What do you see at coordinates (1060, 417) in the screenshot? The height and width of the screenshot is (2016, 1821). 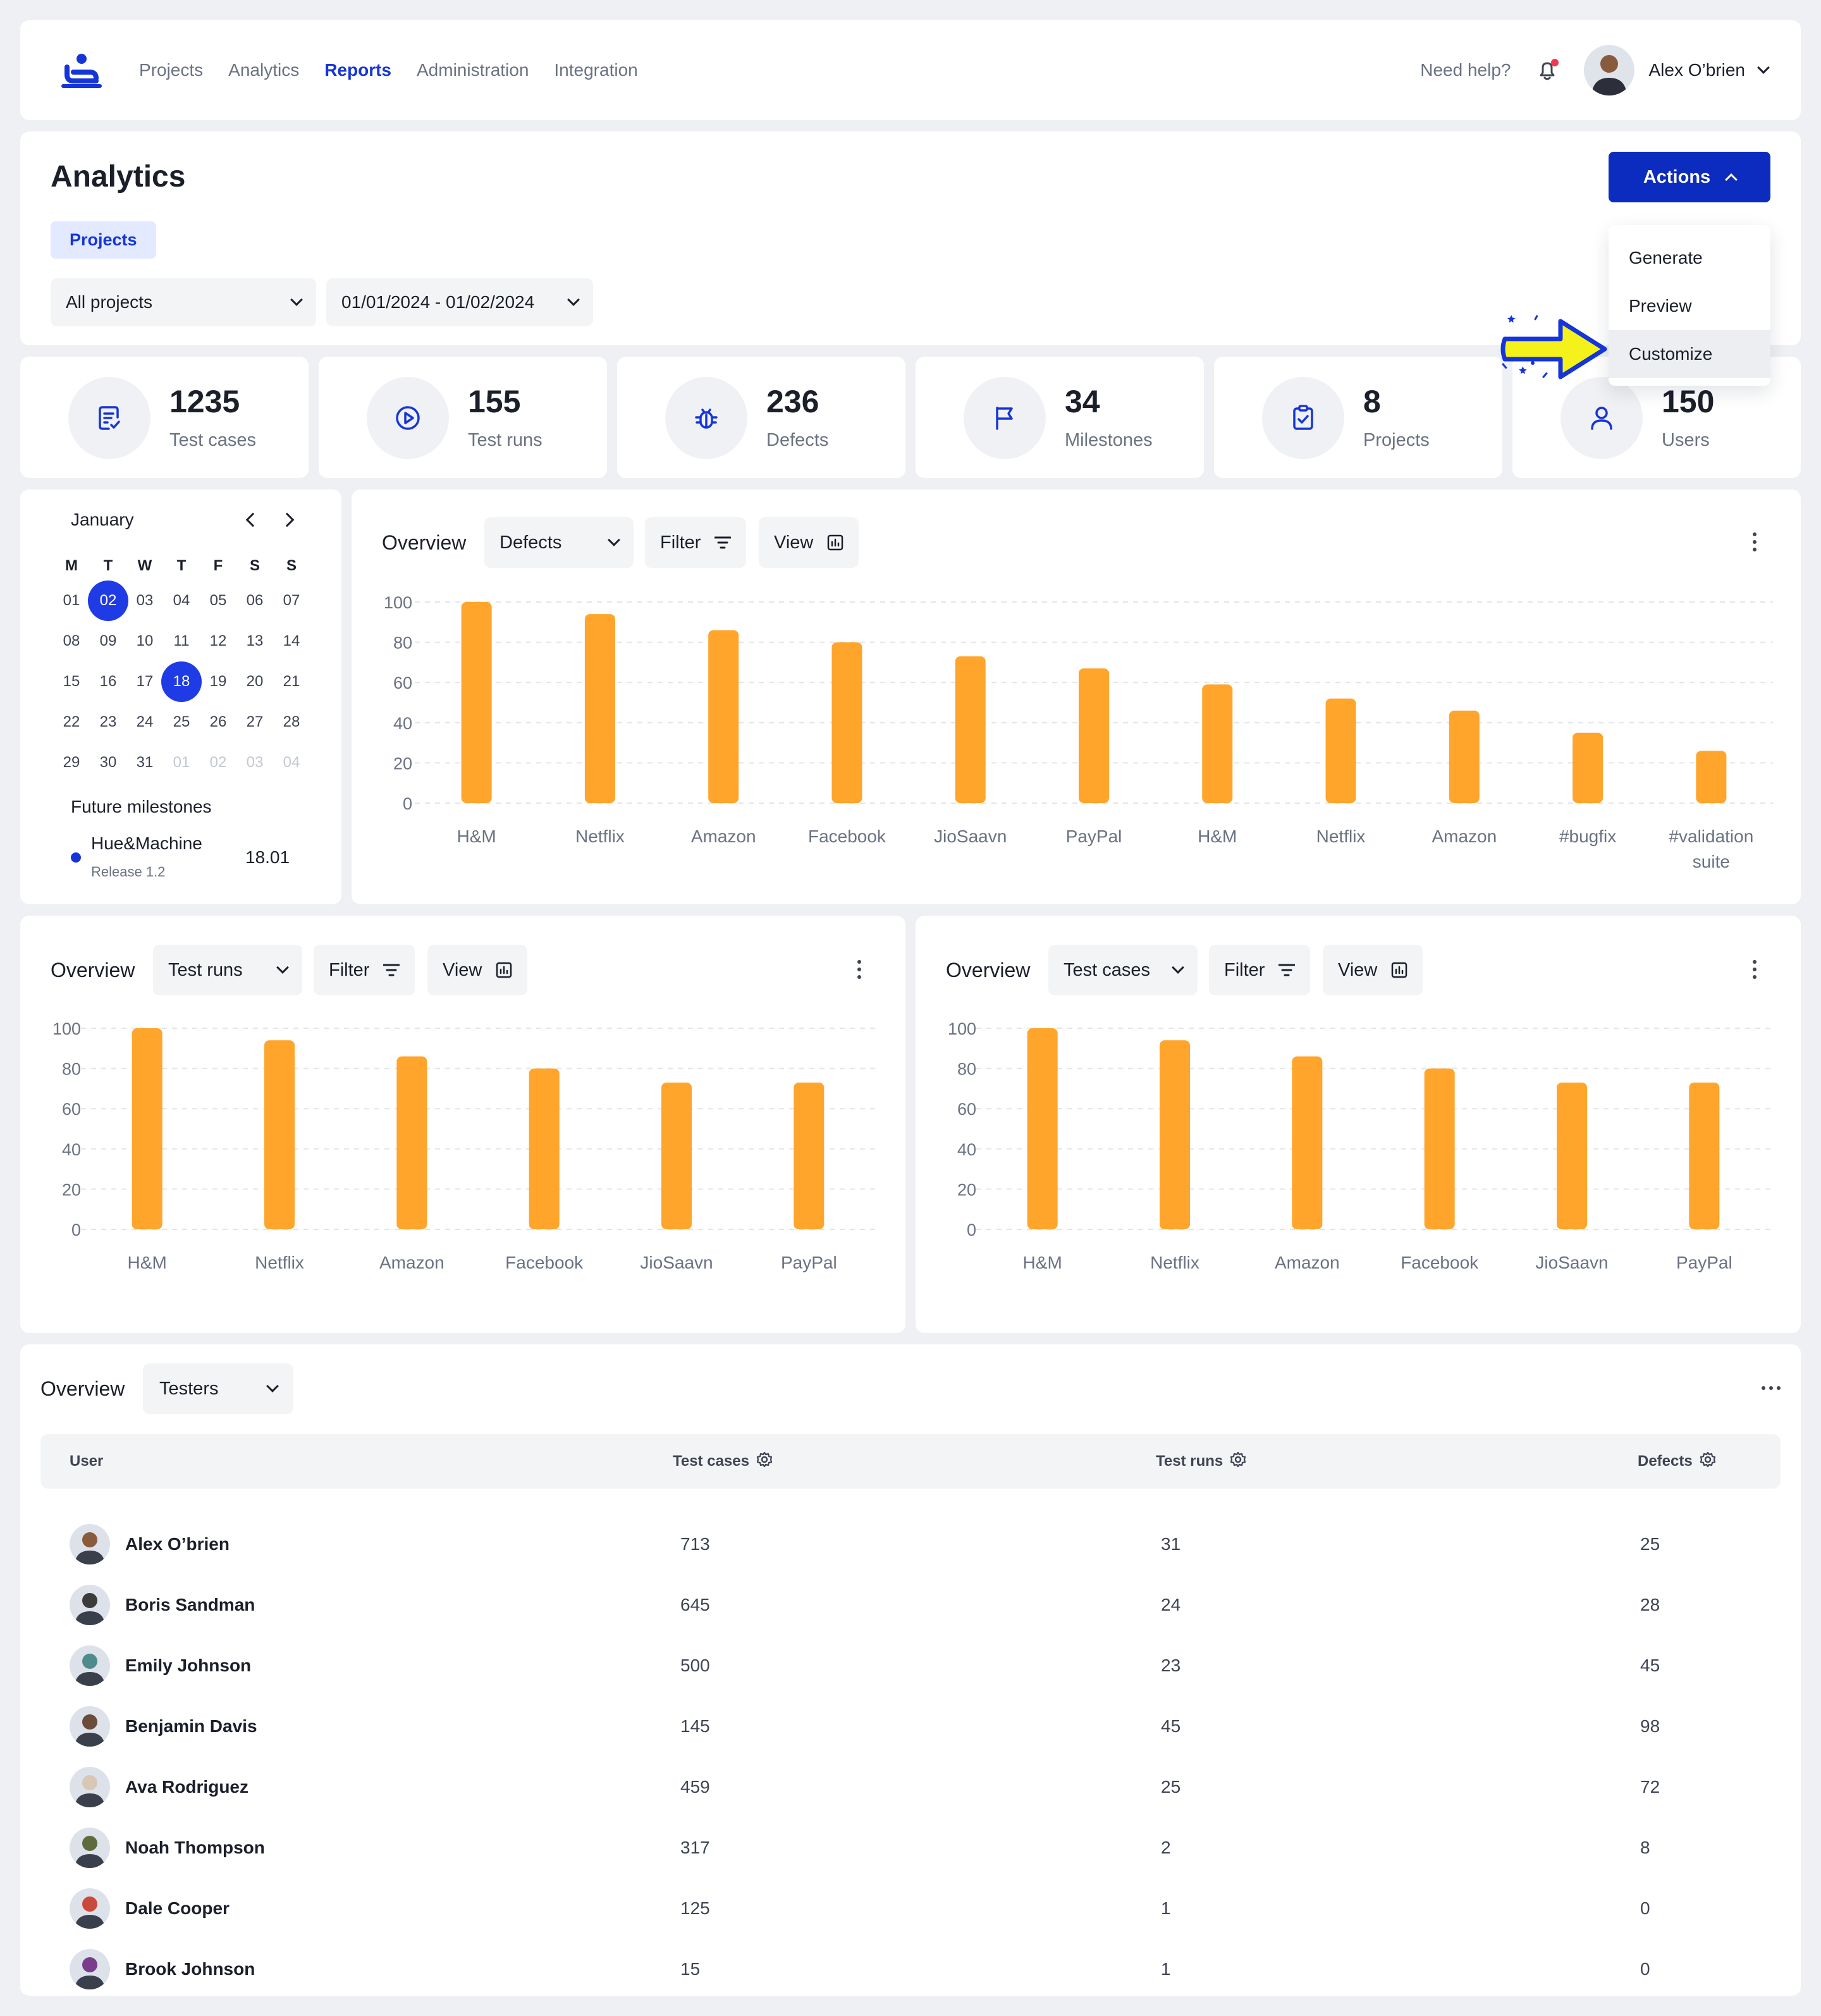 I see `stat-card-milestones: 34 Milestones` at bounding box center [1060, 417].